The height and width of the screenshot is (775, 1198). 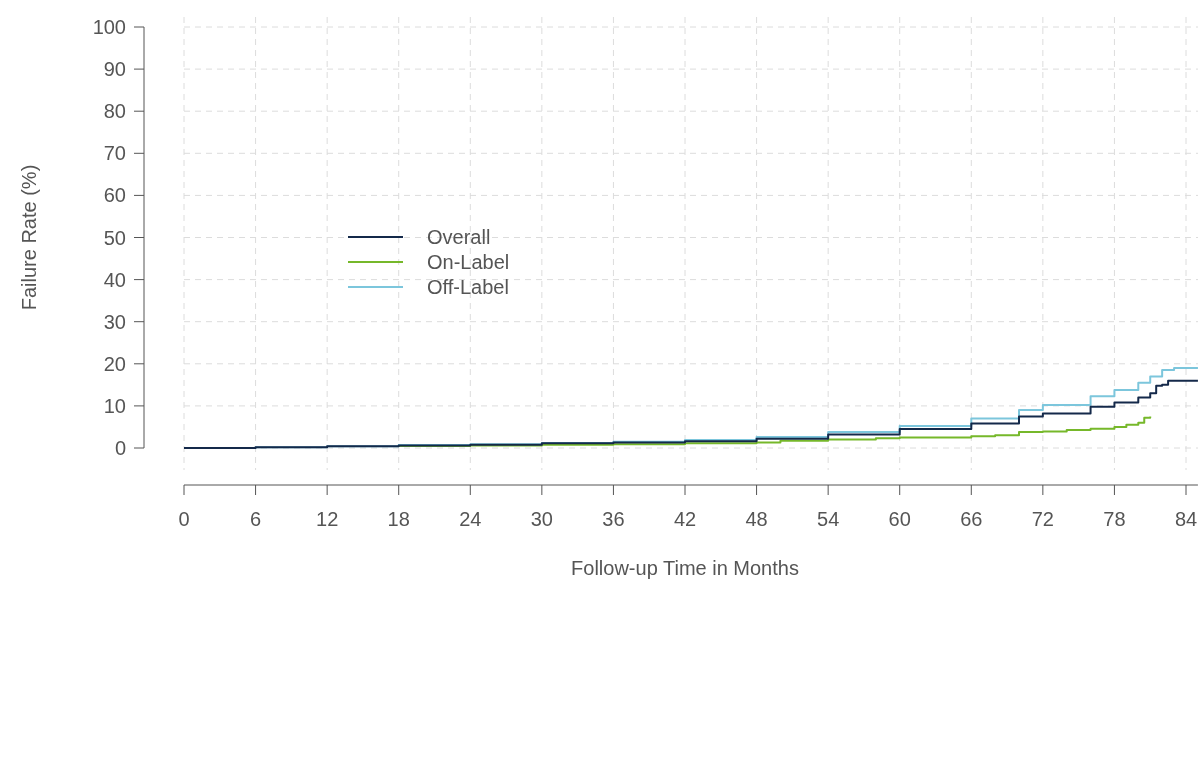 I want to click on x-tick-label: 78, so click(x=1114, y=519).